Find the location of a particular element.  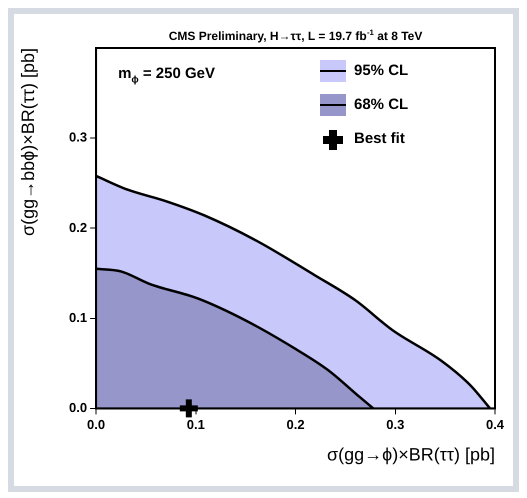

y-tick-label: 0.3 is located at coordinates (78, 137).